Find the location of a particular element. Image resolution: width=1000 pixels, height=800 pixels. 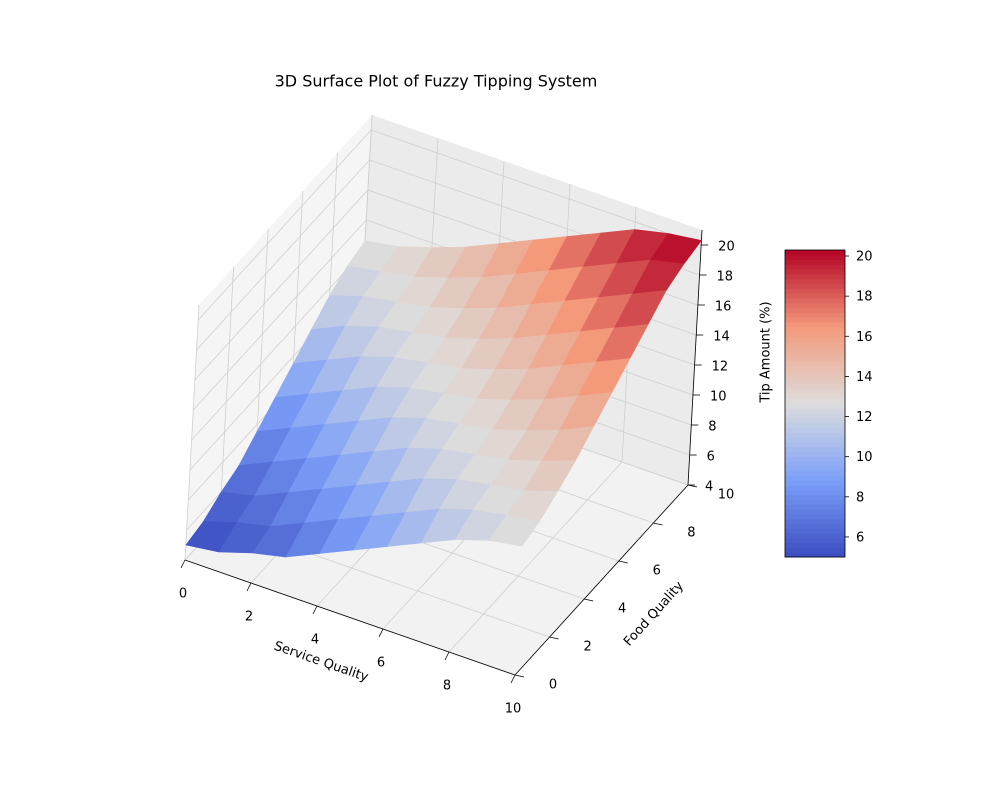

chart-title: 3D Surface Plot of Fuzzy Tipping System is located at coordinates (436, 81).